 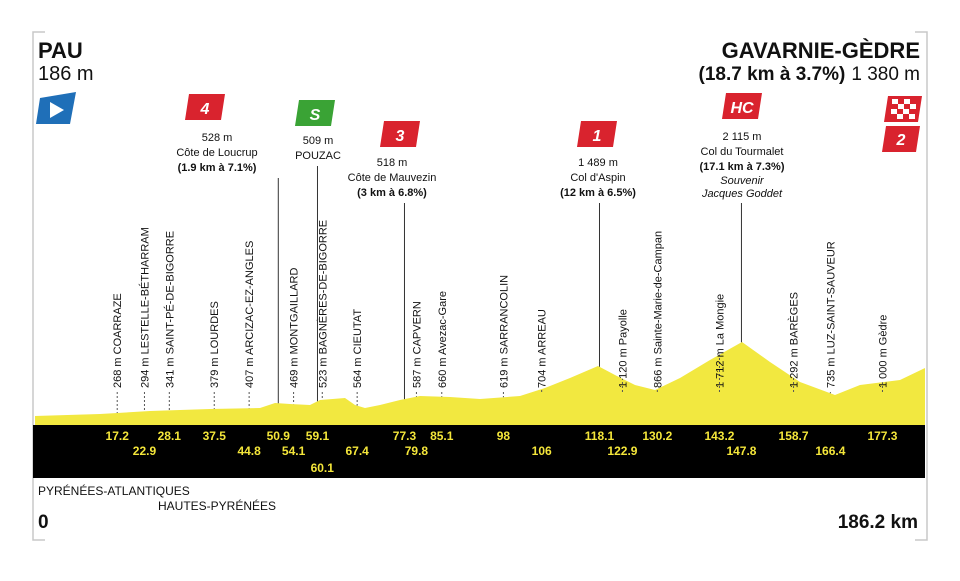 I want to click on department: PYRÉNÉES-ATLANTIQUES, so click(x=114, y=490).